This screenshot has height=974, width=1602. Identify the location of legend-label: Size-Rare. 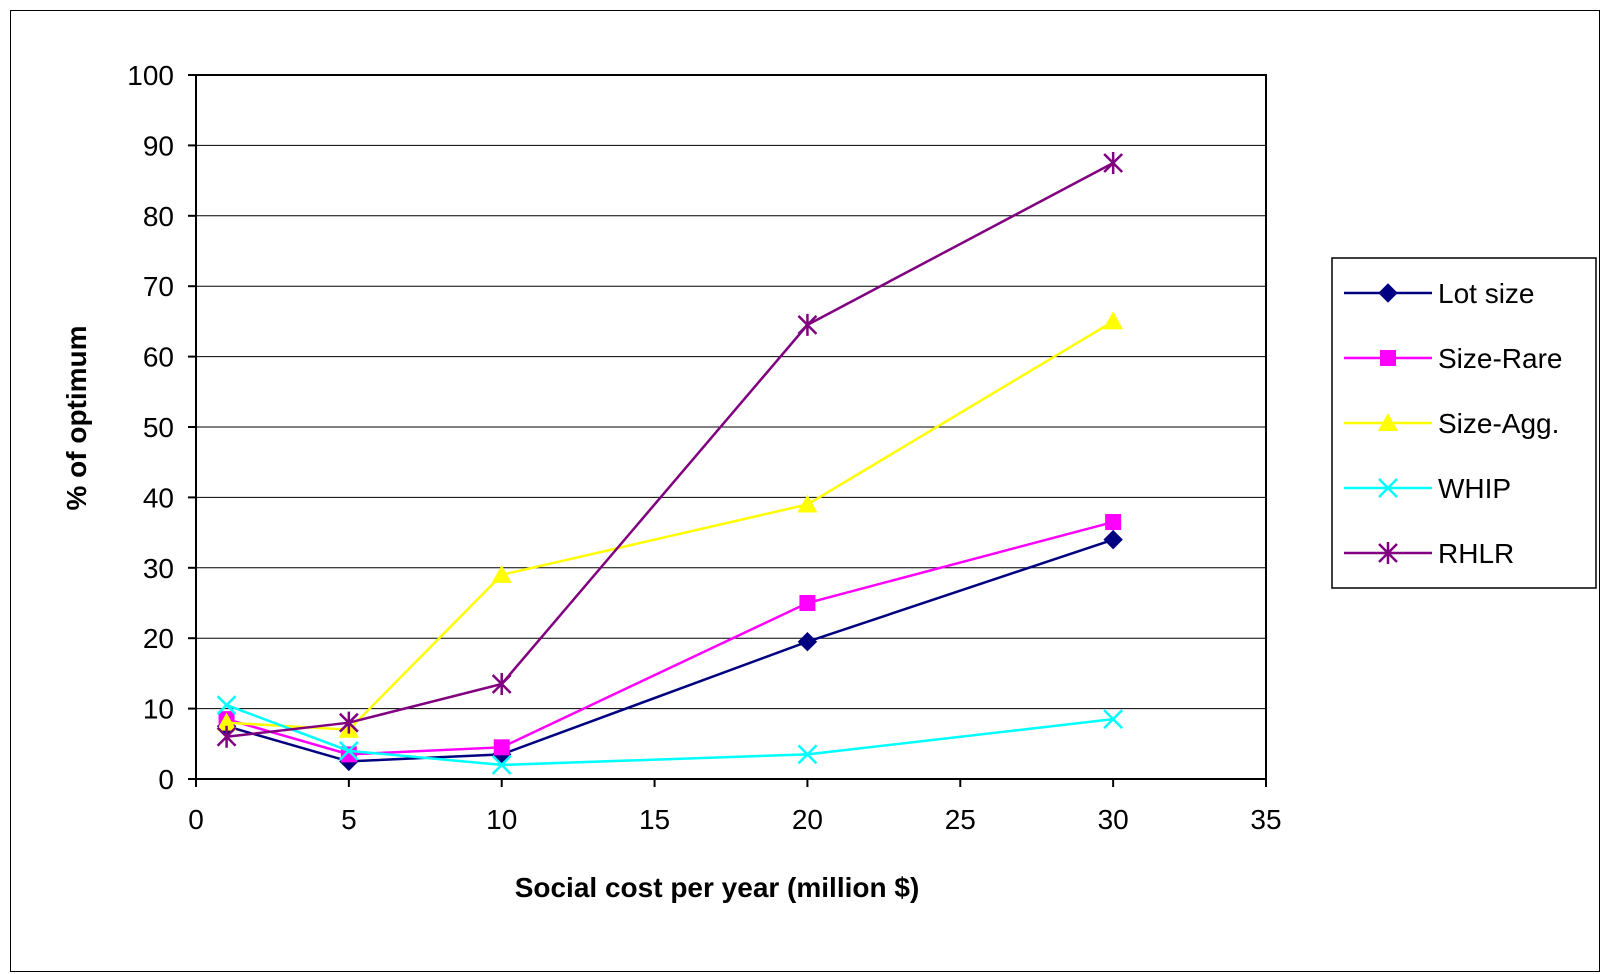
(1500, 358).